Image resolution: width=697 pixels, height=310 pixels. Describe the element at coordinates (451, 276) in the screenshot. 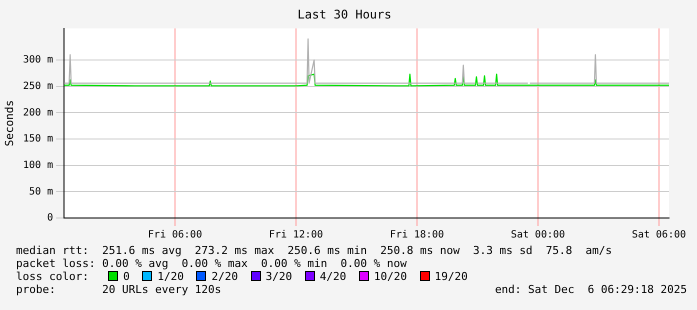

I see `legend-label: 19/20` at that location.